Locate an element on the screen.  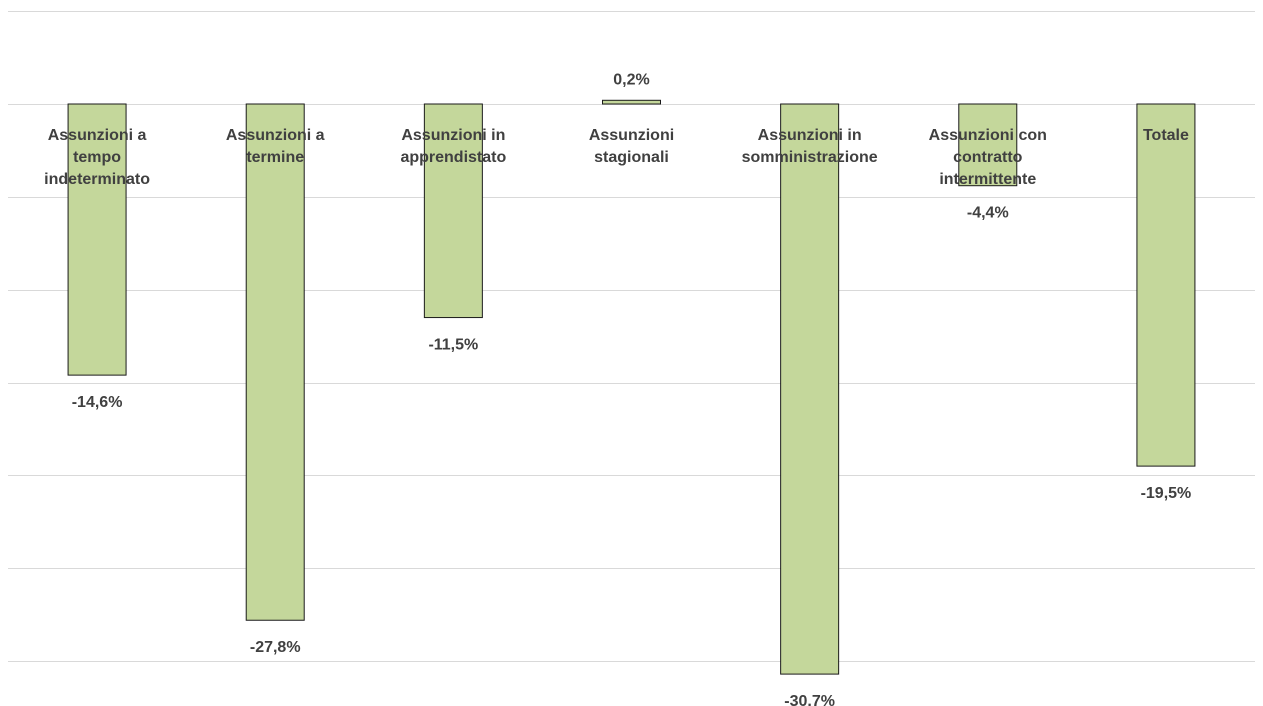
data-label: -27,8% is located at coordinates (275, 647).